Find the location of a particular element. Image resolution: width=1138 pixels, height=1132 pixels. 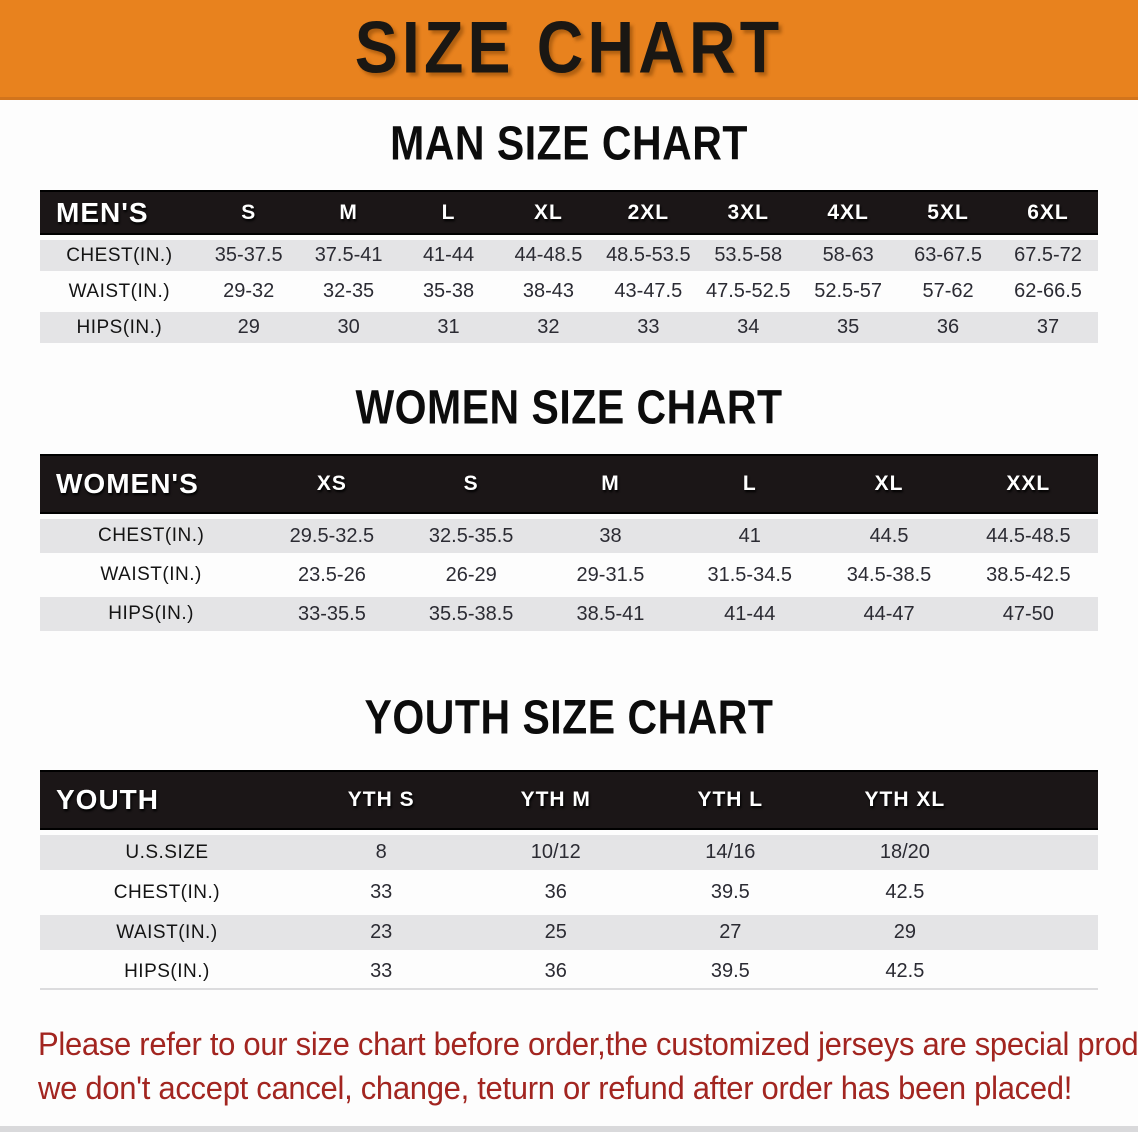

measurement-row: U.S.SIZE 8 10/12 14/16 18/20 is located at coordinates (569, 852).